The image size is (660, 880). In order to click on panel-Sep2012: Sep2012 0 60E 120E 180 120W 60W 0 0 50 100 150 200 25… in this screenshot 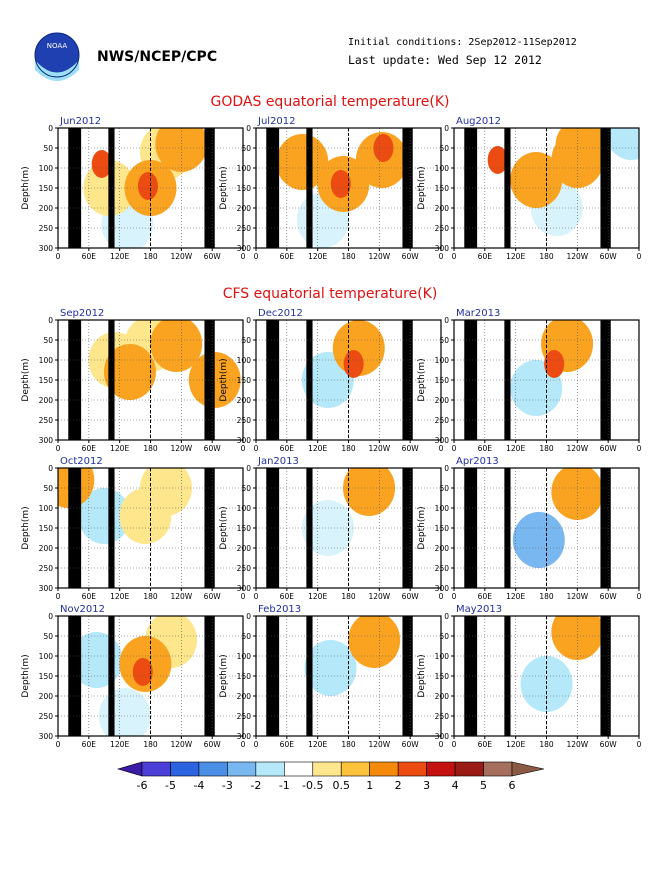, I will do `click(133, 380)`.